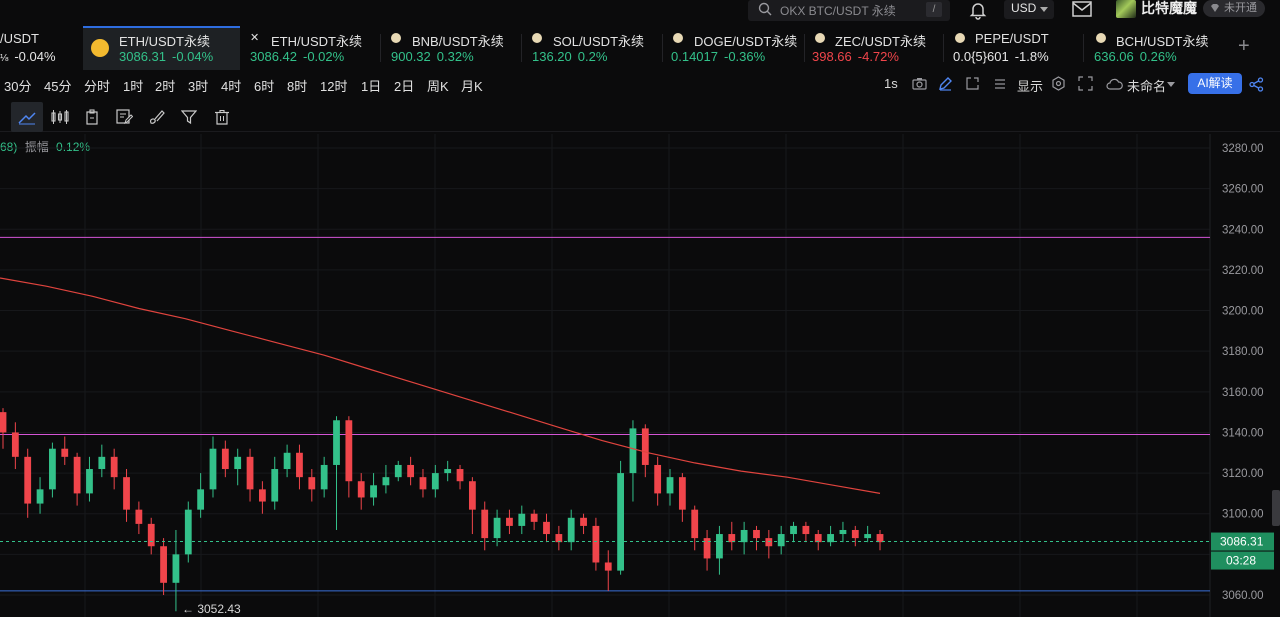  I want to click on trendline-icon, so click(27, 118).